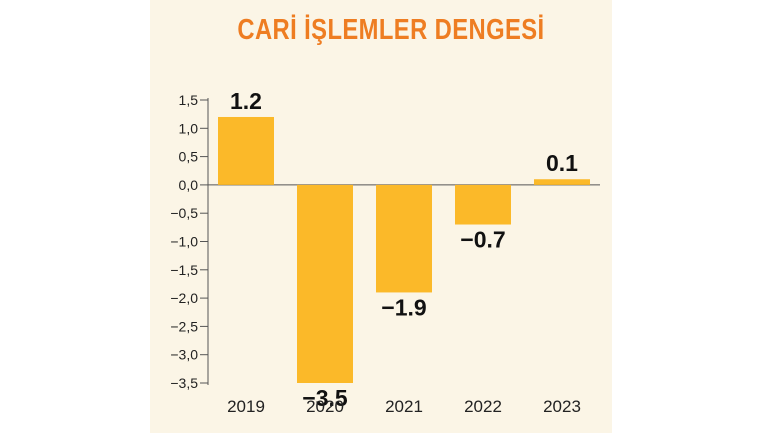 The image size is (770, 433). I want to click on y-tick-label: −1,5, so click(184, 270).